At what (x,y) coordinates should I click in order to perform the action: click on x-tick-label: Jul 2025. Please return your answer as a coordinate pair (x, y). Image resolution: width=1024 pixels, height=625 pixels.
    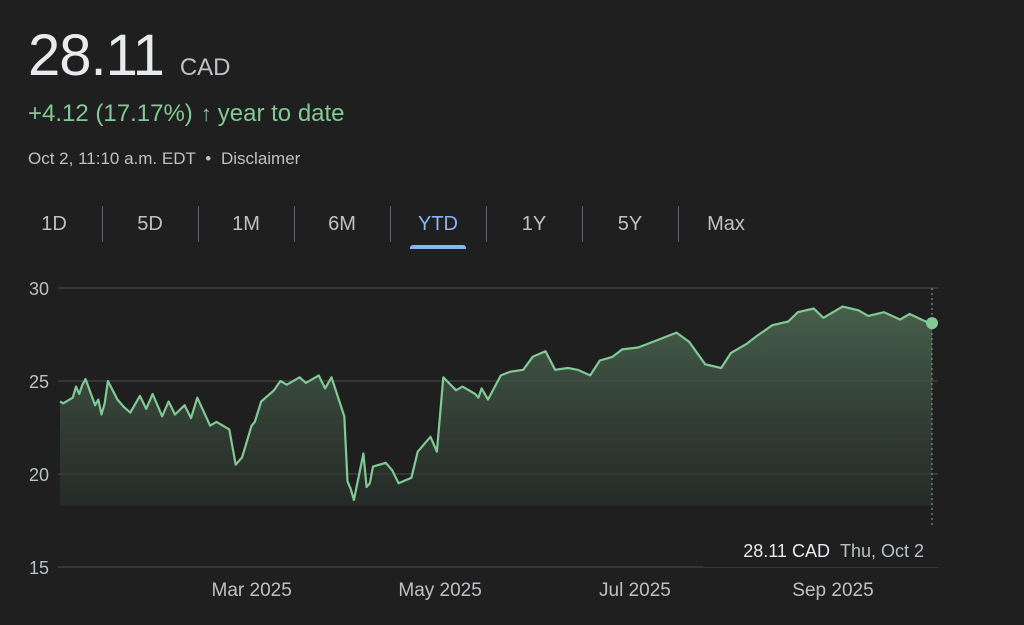
    Looking at the image, I should click on (635, 590).